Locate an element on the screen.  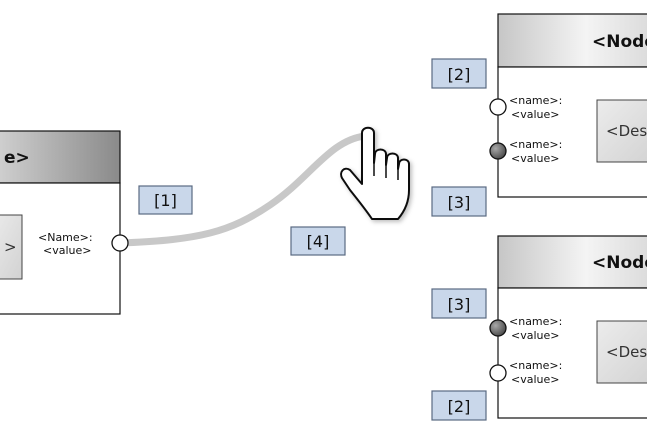
bottom-right-node-description-box is located at coordinates (621, 352).